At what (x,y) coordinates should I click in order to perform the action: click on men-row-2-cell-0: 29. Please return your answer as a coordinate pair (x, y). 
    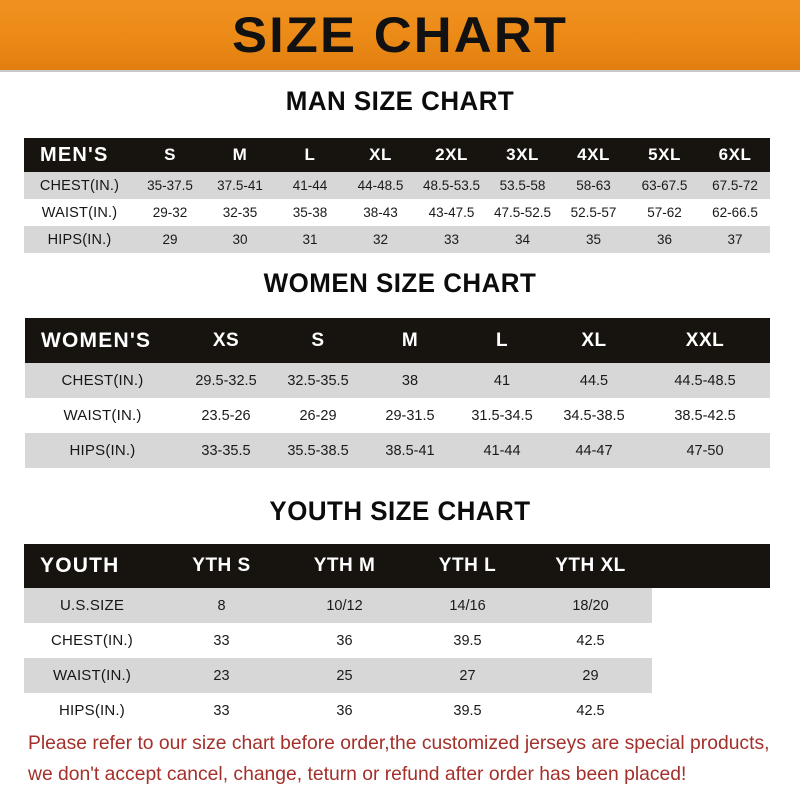
    Looking at the image, I should click on (170, 239).